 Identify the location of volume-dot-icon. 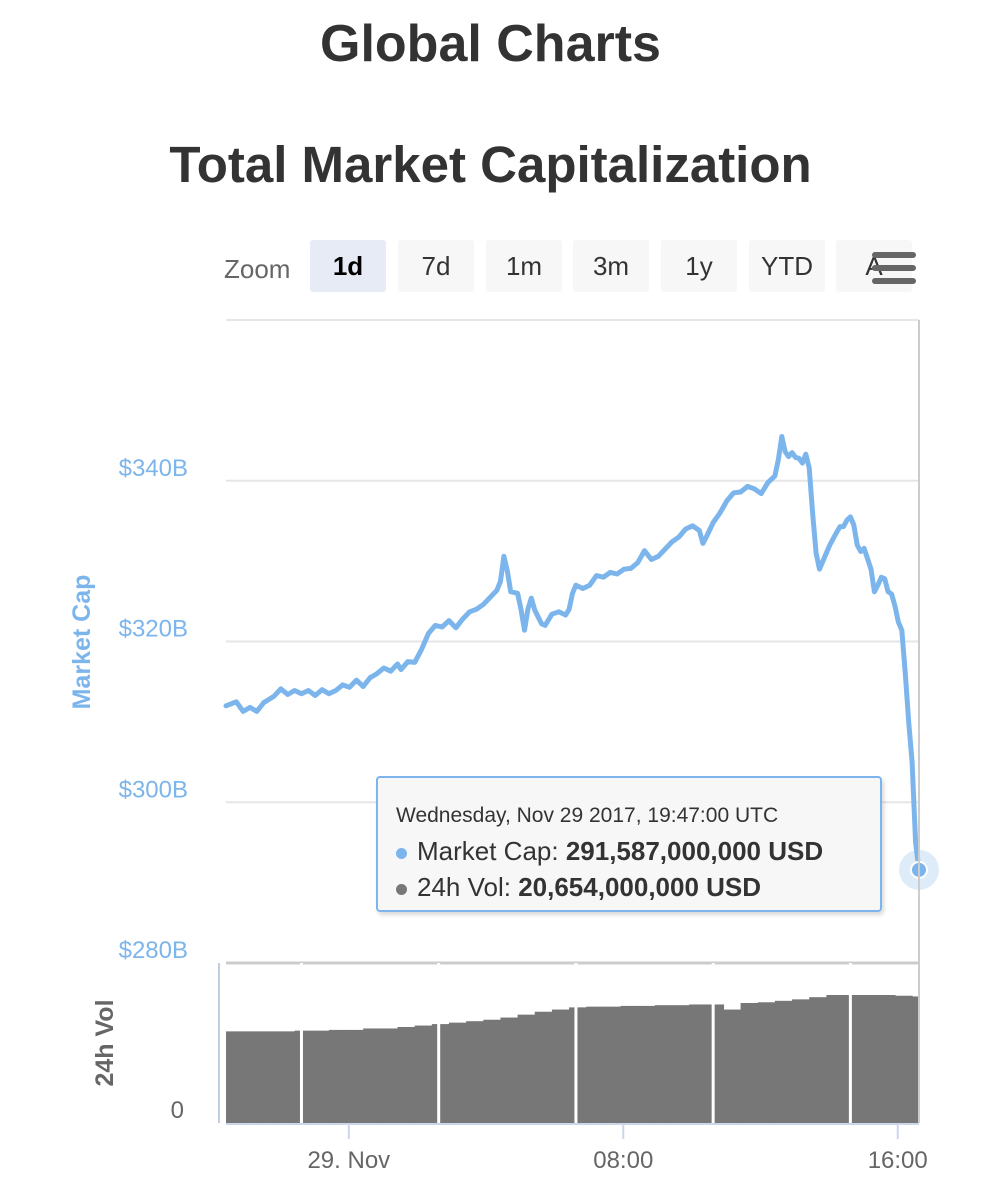
(401, 889).